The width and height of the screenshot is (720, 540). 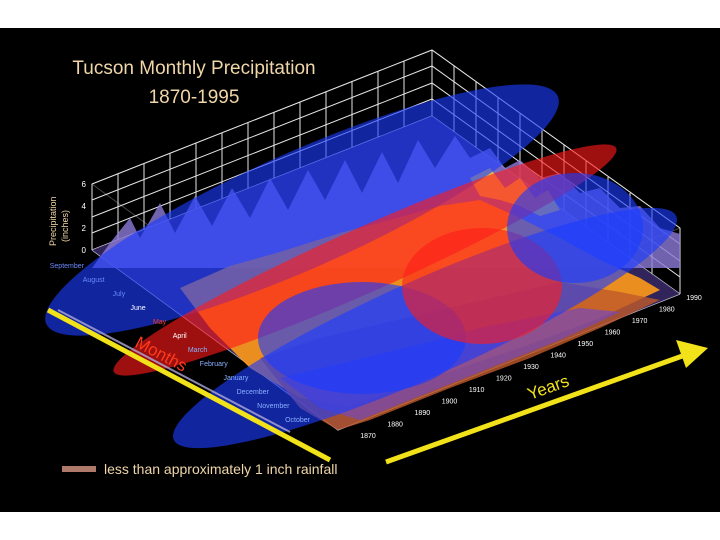 I want to click on years-arrow-head, so click(x=692, y=354).